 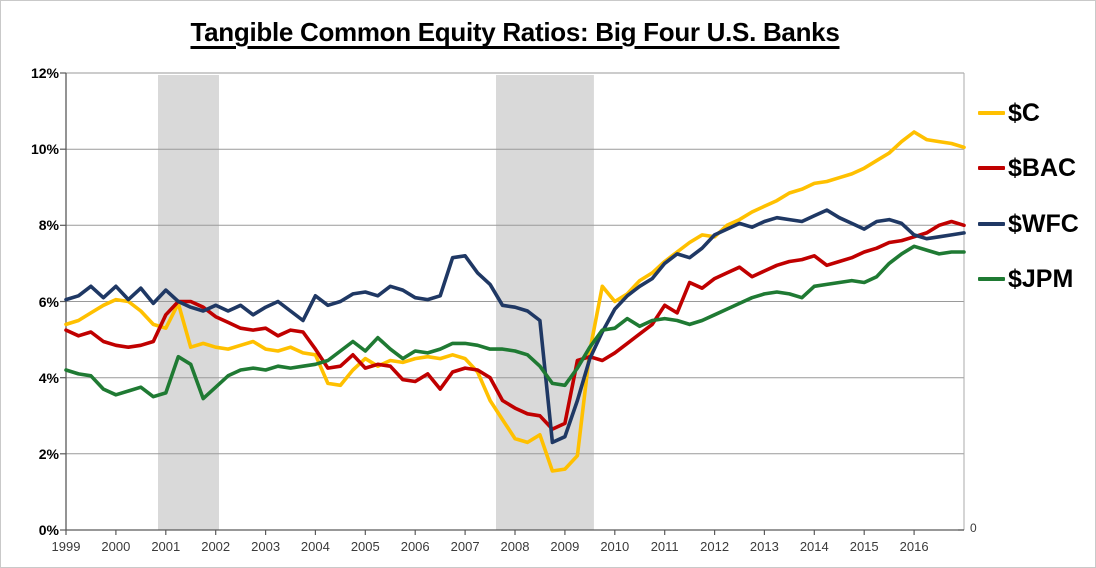 I want to click on legend-item-c: $C, so click(x=1009, y=113).